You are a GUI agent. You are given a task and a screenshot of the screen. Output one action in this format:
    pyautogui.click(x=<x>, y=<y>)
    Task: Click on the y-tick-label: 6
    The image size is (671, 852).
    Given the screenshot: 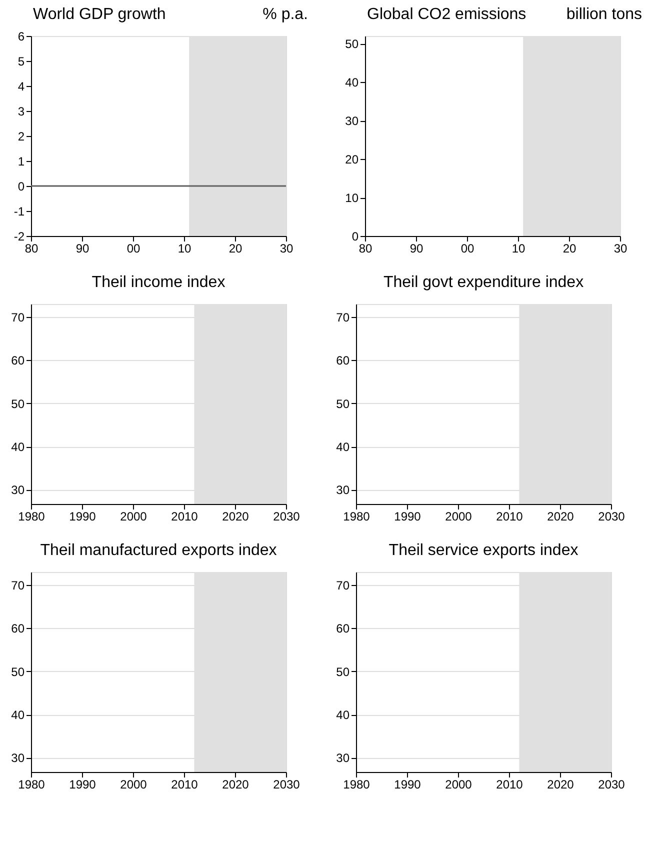 What is the action you would take?
    pyautogui.click(x=21, y=37)
    